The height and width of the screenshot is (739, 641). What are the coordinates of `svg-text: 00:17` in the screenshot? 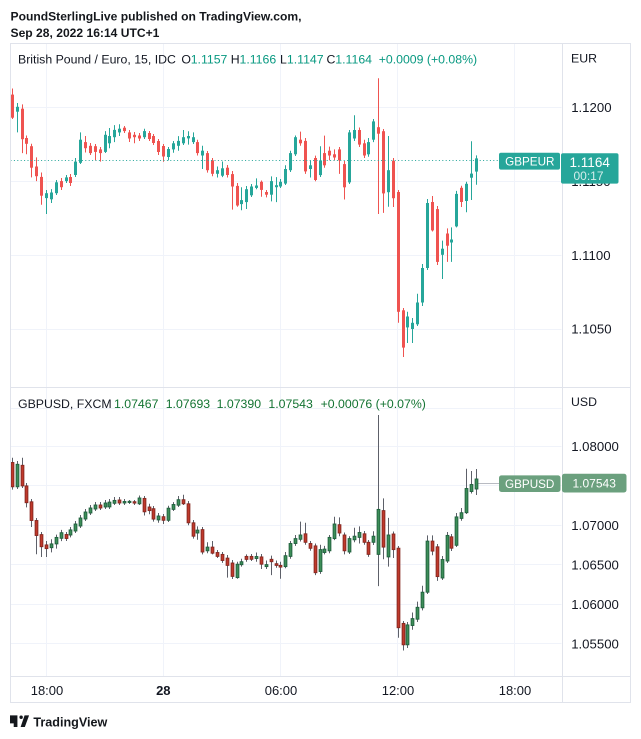 It's located at (588, 176).